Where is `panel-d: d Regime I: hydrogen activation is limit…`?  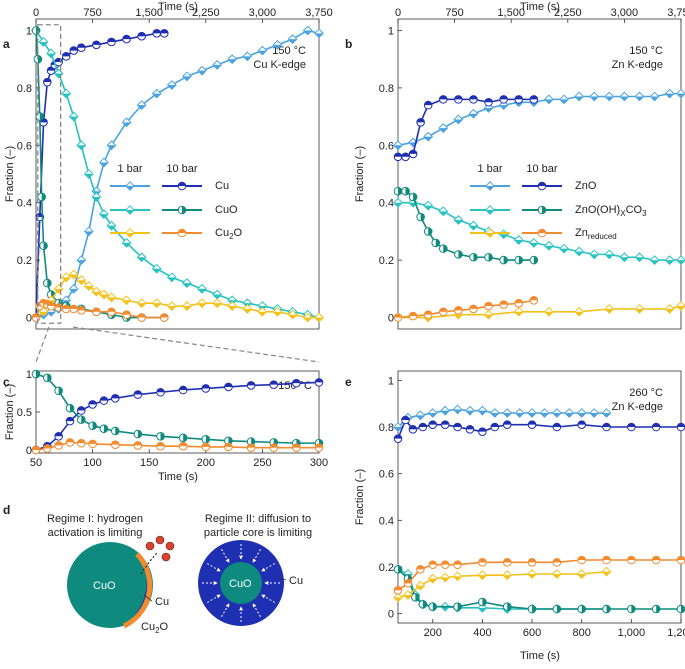
panel-d: d Regime I: hydrogen activation is limit… is located at coordinates (157, 569).